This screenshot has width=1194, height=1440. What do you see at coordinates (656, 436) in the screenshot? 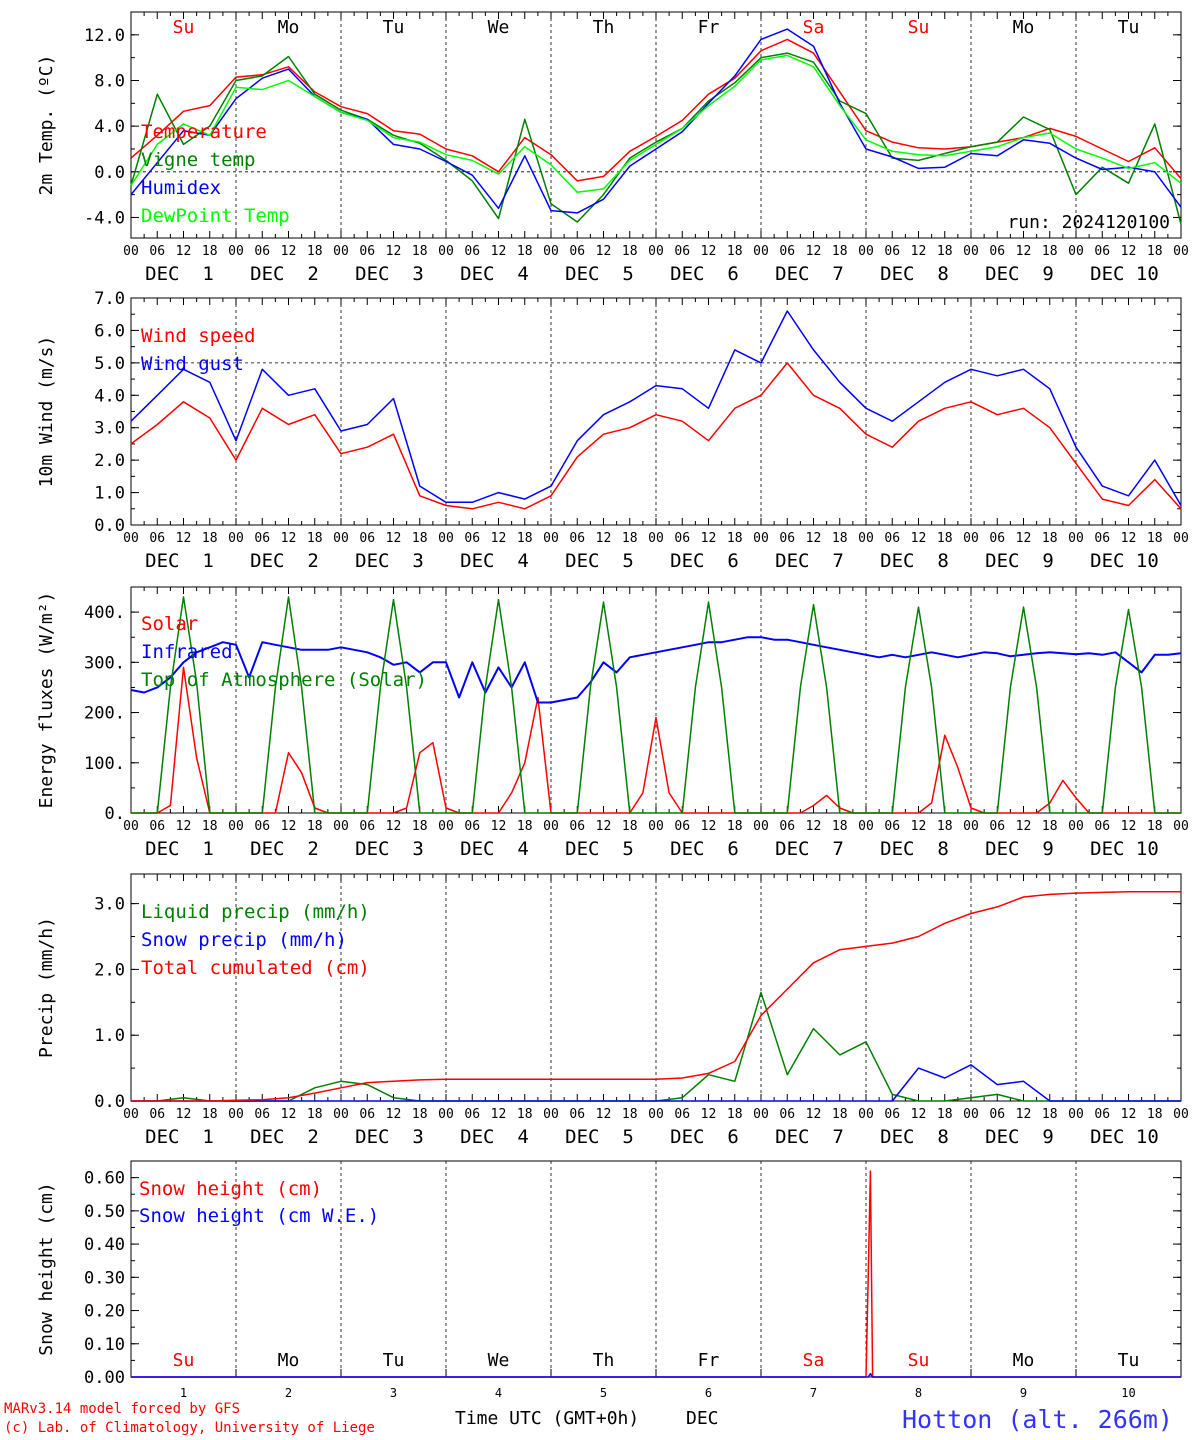
I see `series-line-wind-speed` at bounding box center [656, 436].